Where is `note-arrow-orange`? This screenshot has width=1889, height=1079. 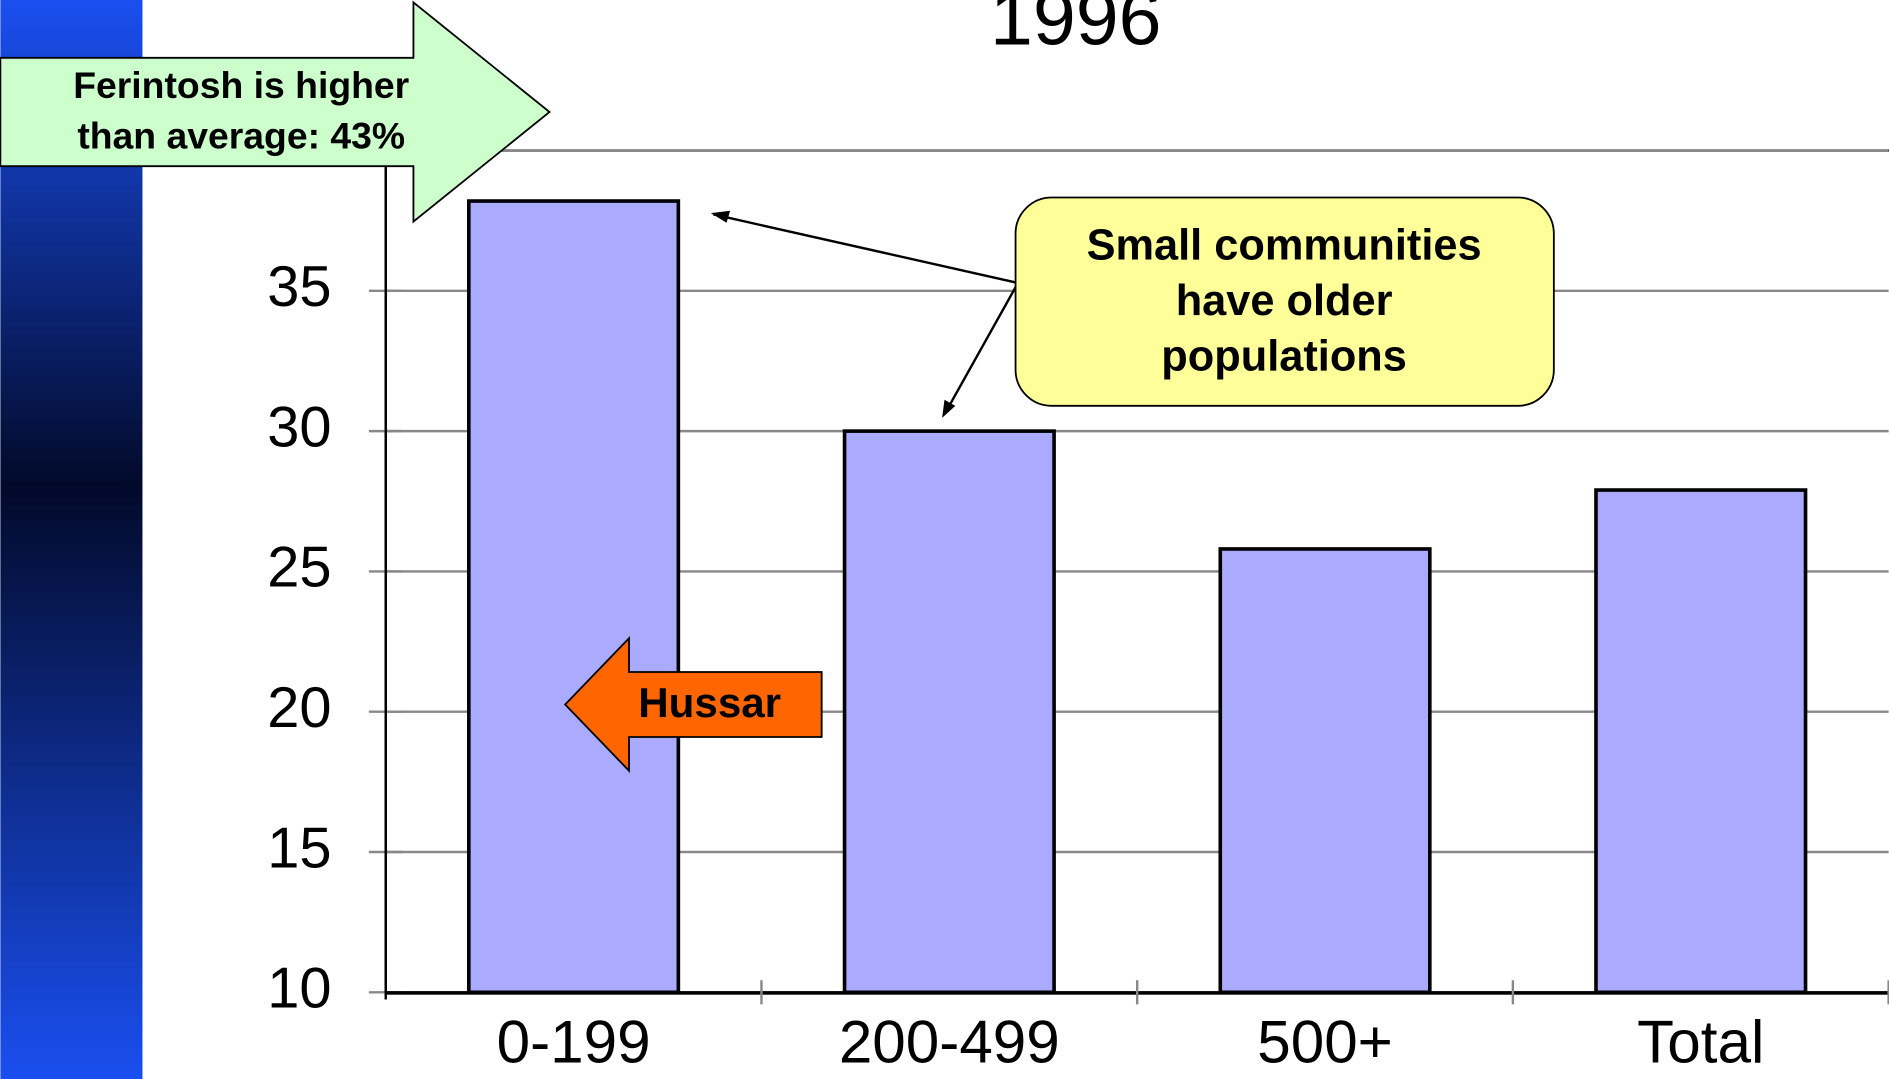 note-arrow-orange is located at coordinates (693, 704).